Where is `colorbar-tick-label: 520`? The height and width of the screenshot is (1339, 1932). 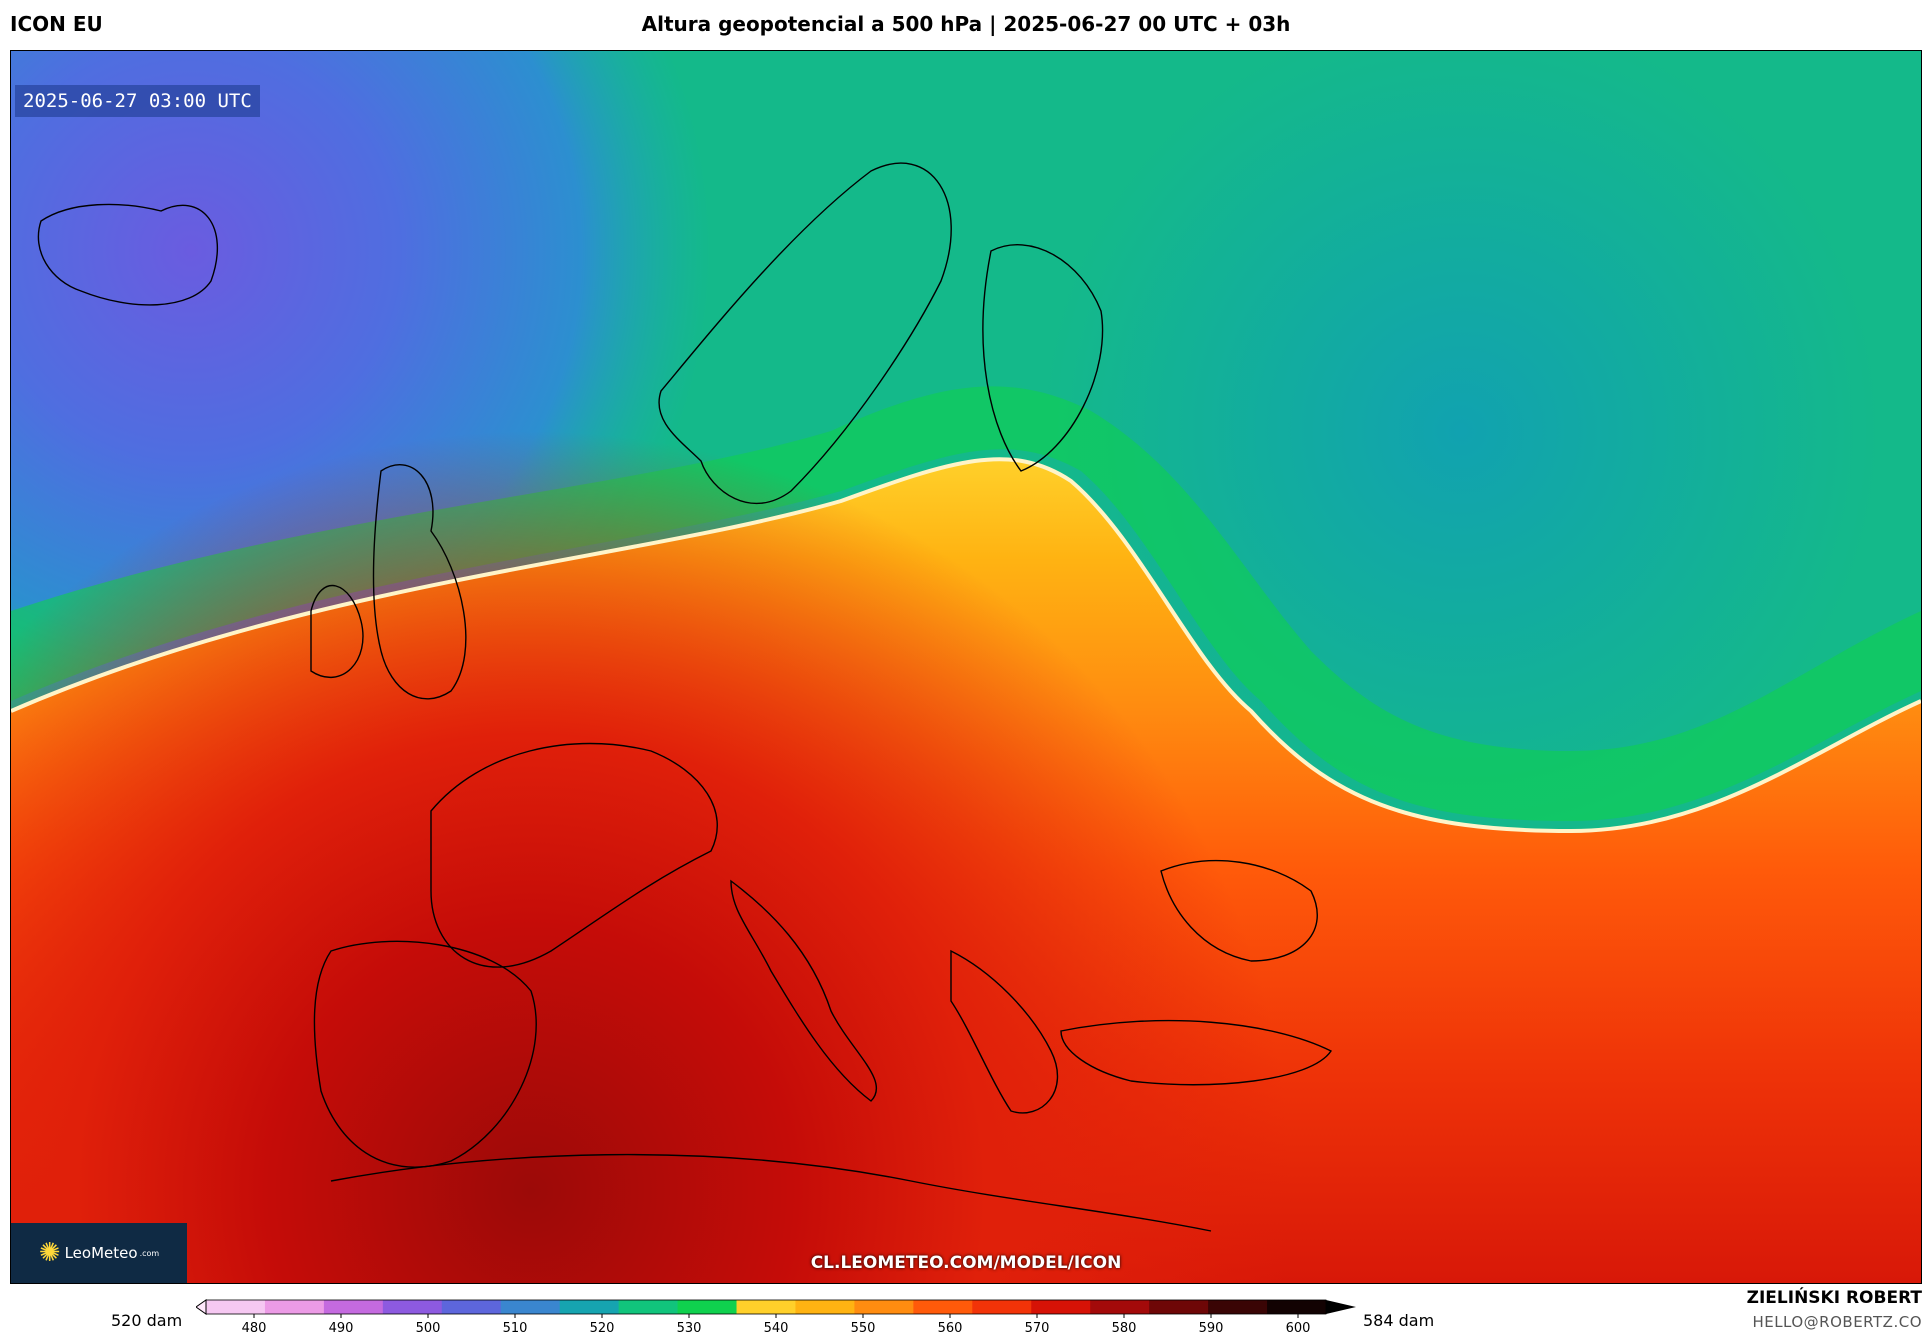 colorbar-tick-label: 520 is located at coordinates (602, 1328).